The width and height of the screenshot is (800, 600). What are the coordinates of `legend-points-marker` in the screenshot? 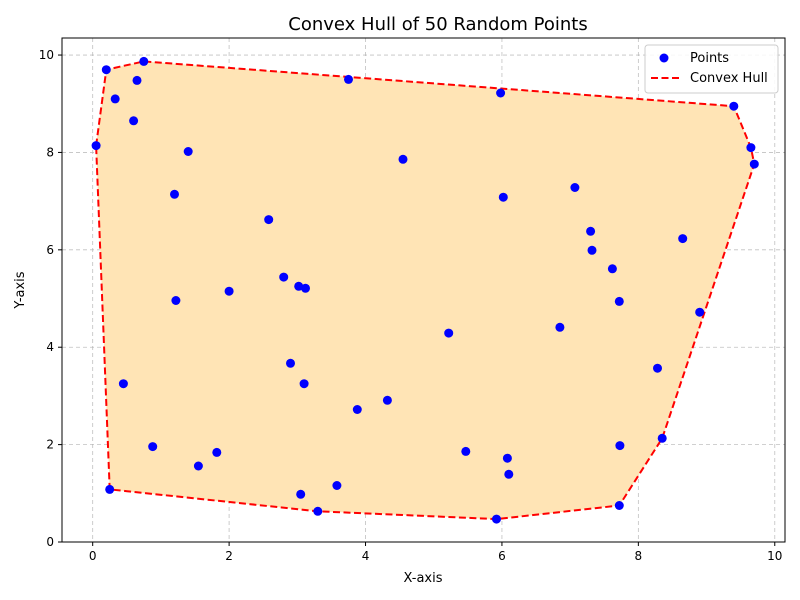 It's located at (664, 58).